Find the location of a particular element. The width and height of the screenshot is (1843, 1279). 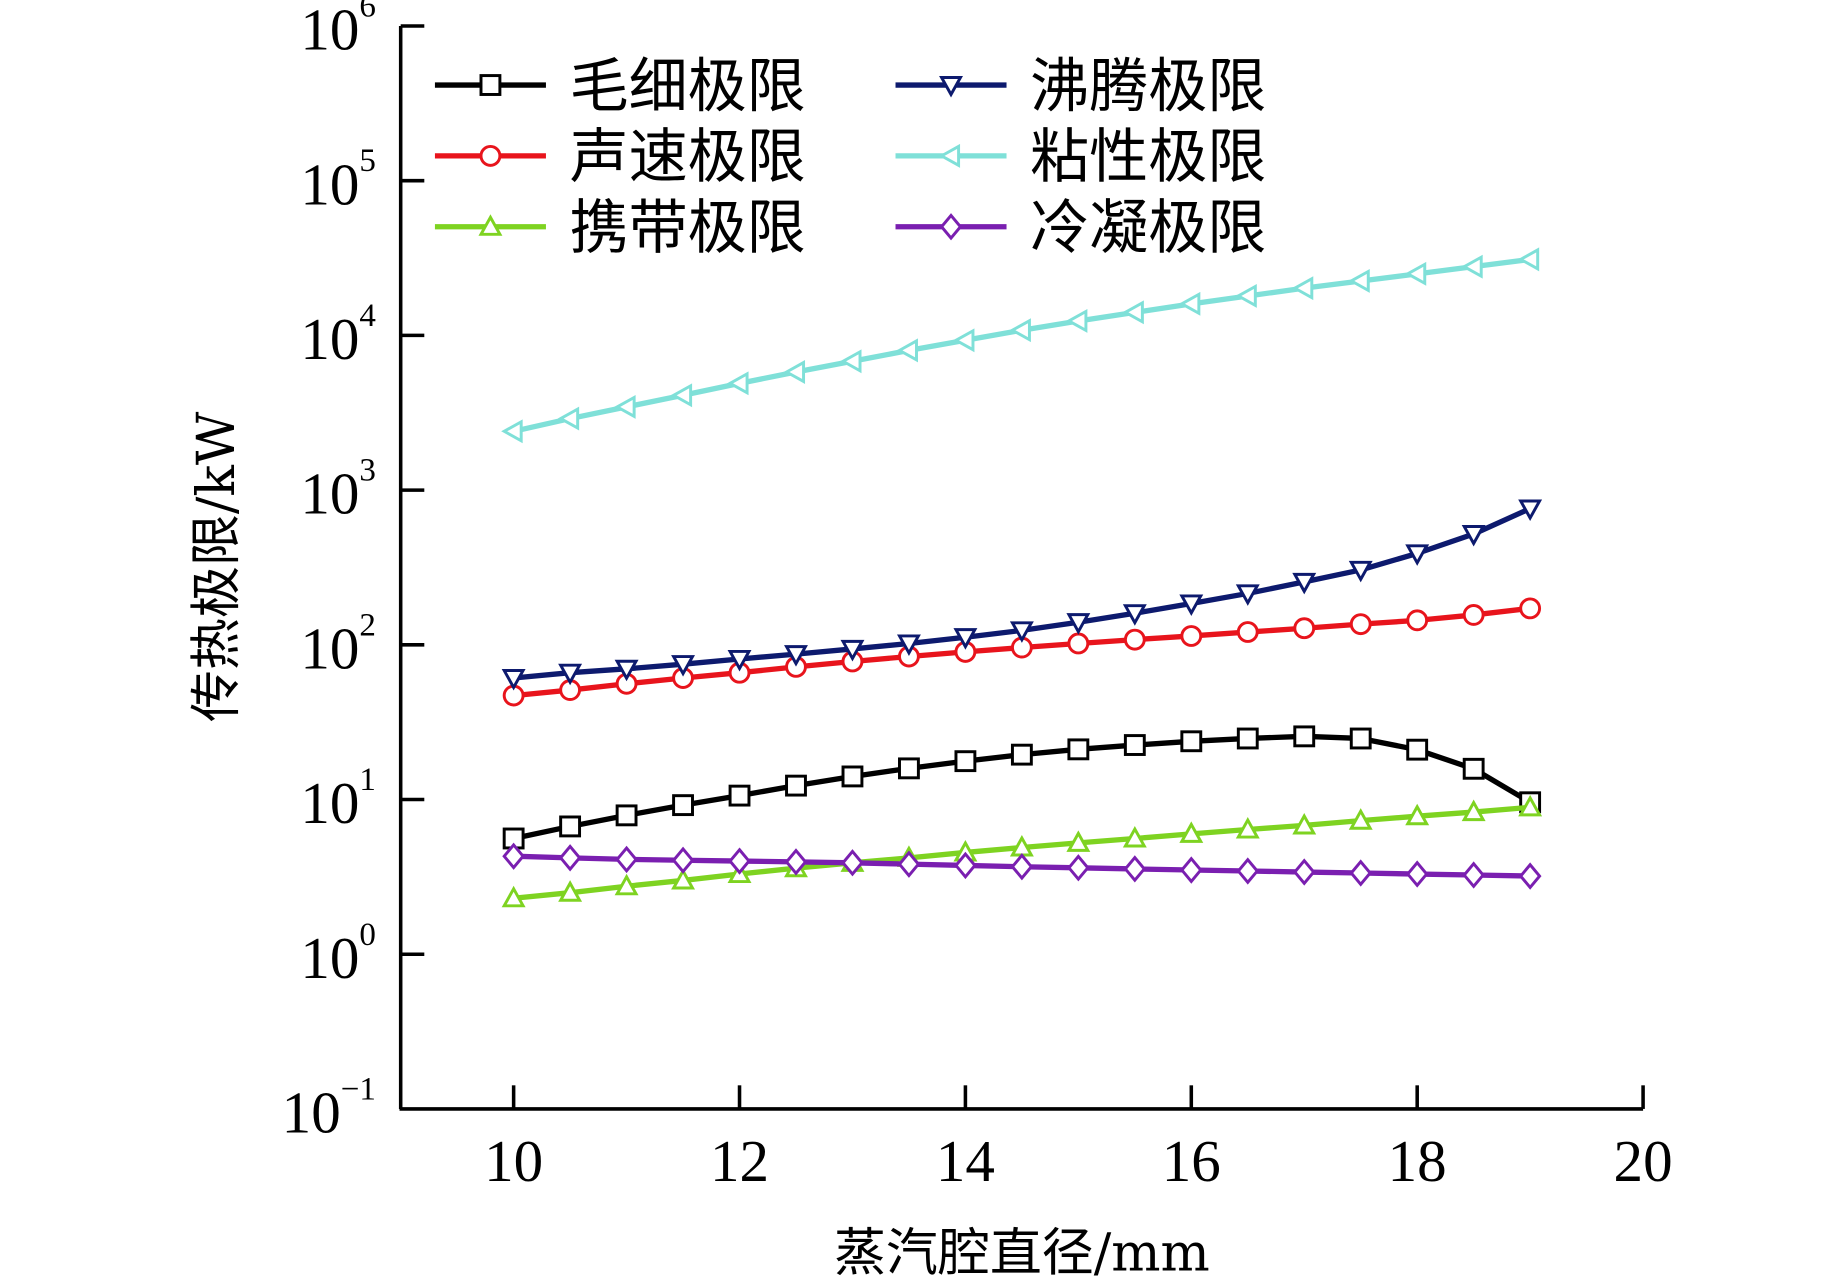

y-tick-label: 10⁴ is located at coordinates (338, 335).